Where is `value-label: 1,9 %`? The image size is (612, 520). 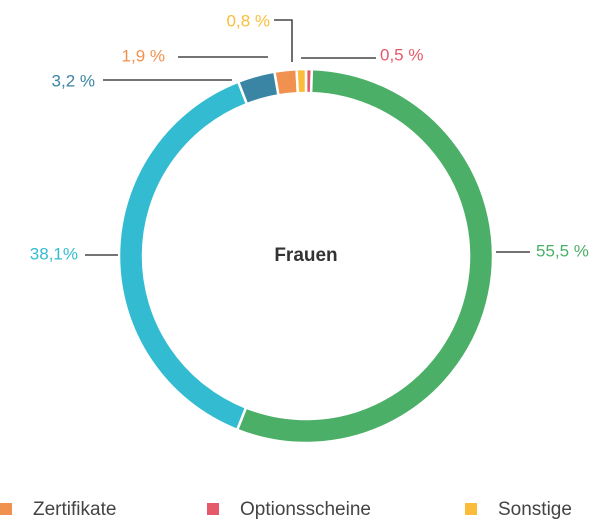
value-label: 1,9 % is located at coordinates (143, 55).